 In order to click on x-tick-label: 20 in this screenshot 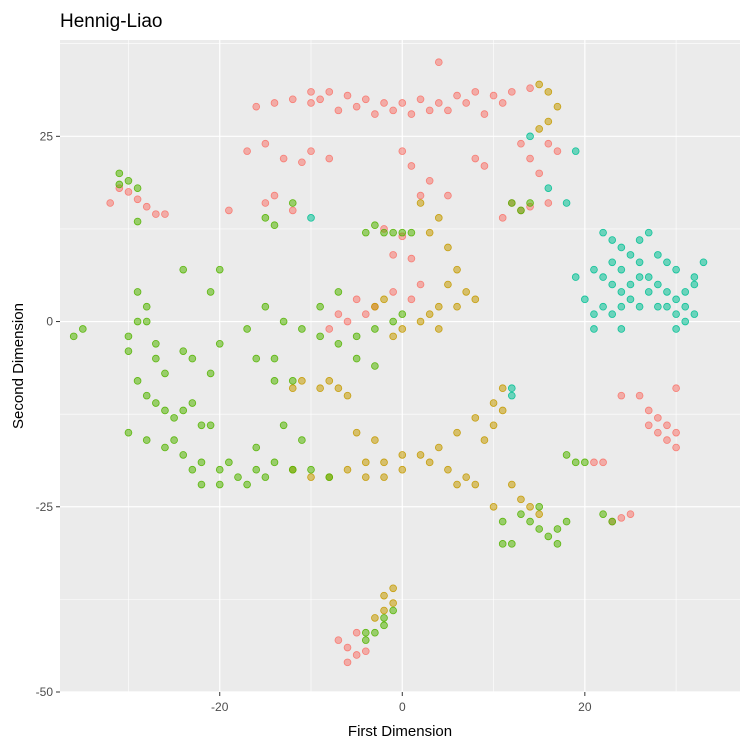, I will do `click(585, 707)`.